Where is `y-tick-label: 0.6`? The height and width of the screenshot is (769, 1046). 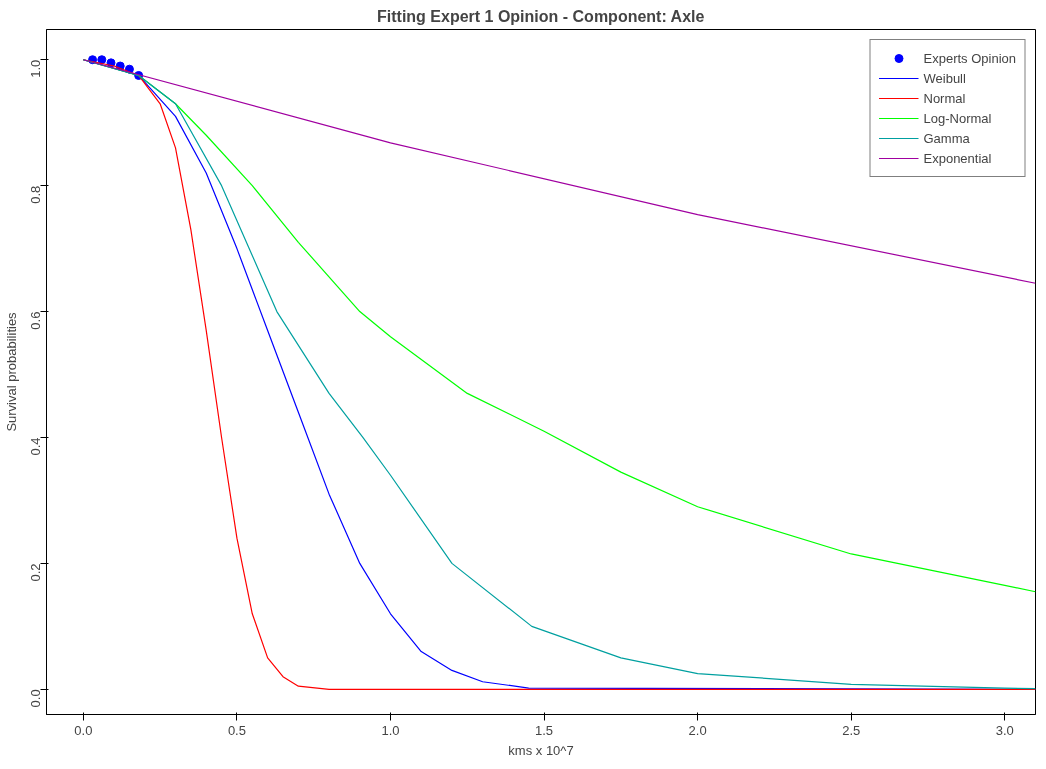 y-tick-label: 0.6 is located at coordinates (35, 320).